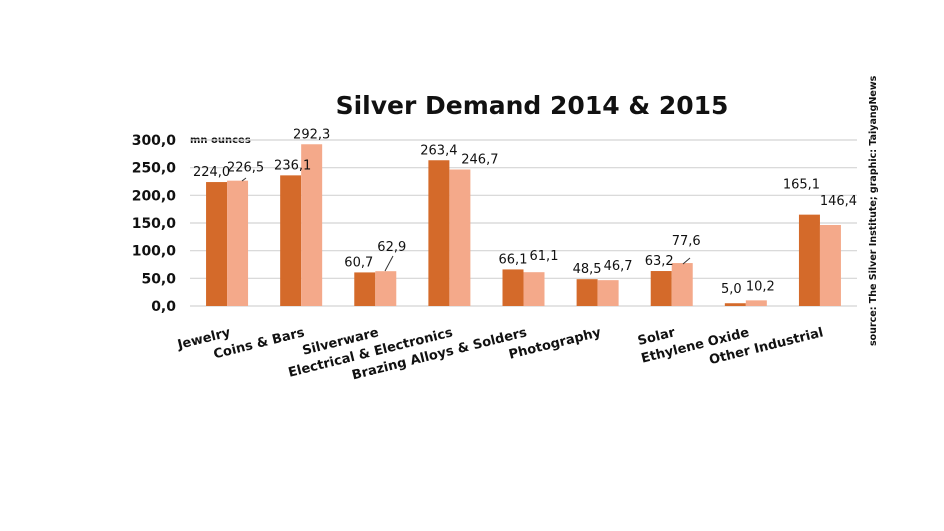 The width and height of the screenshot is (944, 531). Describe the element at coordinates (801, 185) in the screenshot. I see `data-label: 165,1` at that location.